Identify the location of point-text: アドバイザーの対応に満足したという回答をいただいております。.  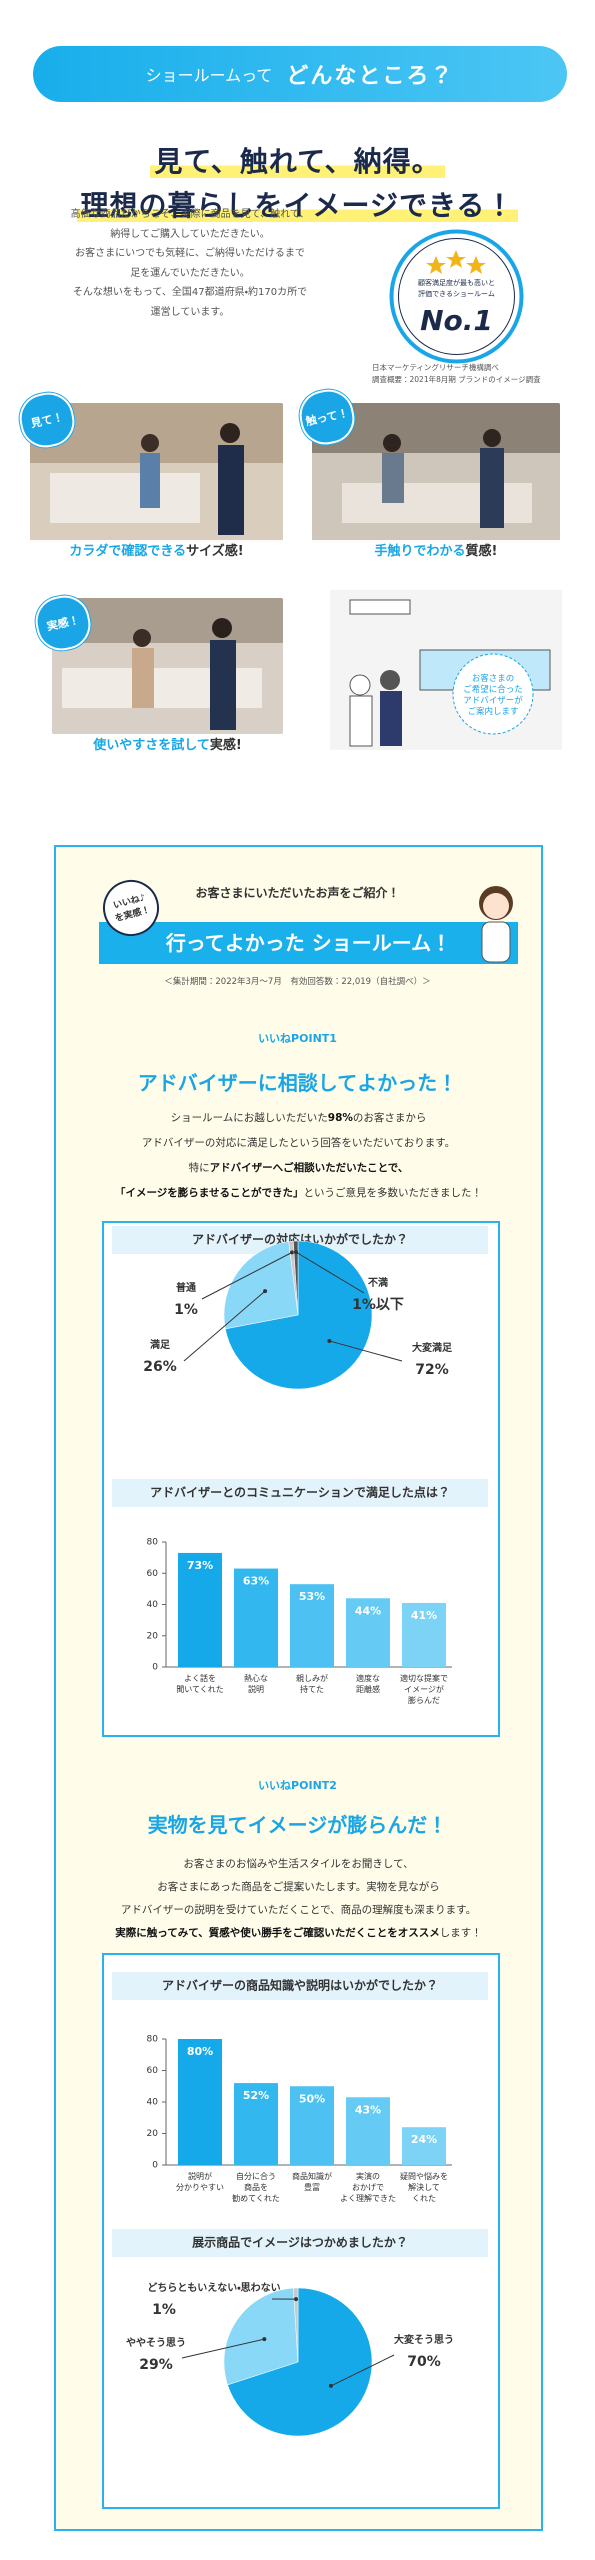
(298, 1143).